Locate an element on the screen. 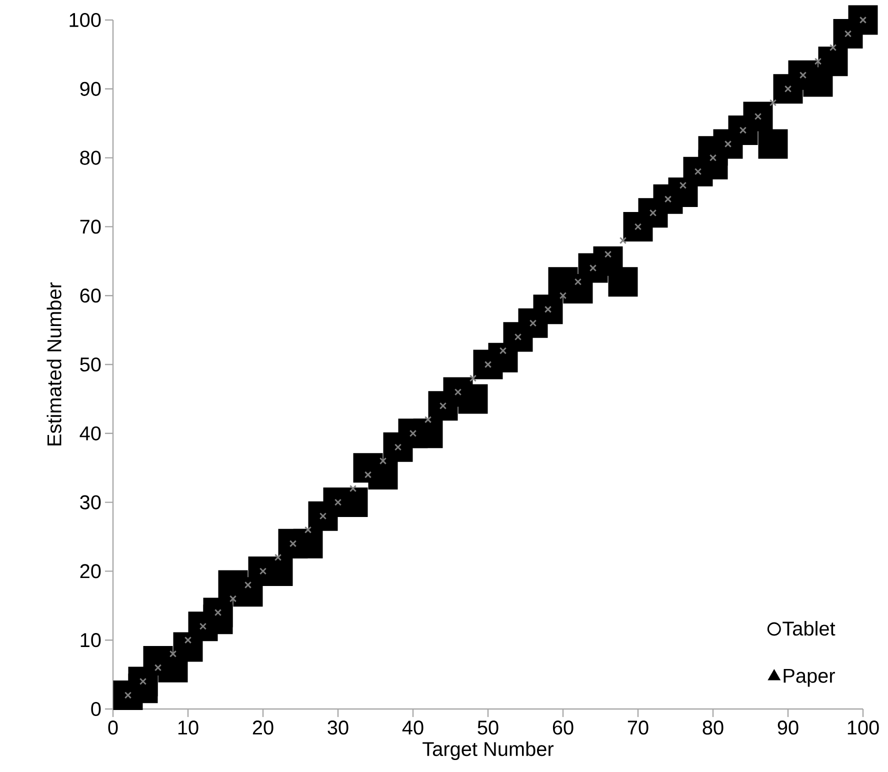  y-tick-label: 20 is located at coordinates (90, 571).